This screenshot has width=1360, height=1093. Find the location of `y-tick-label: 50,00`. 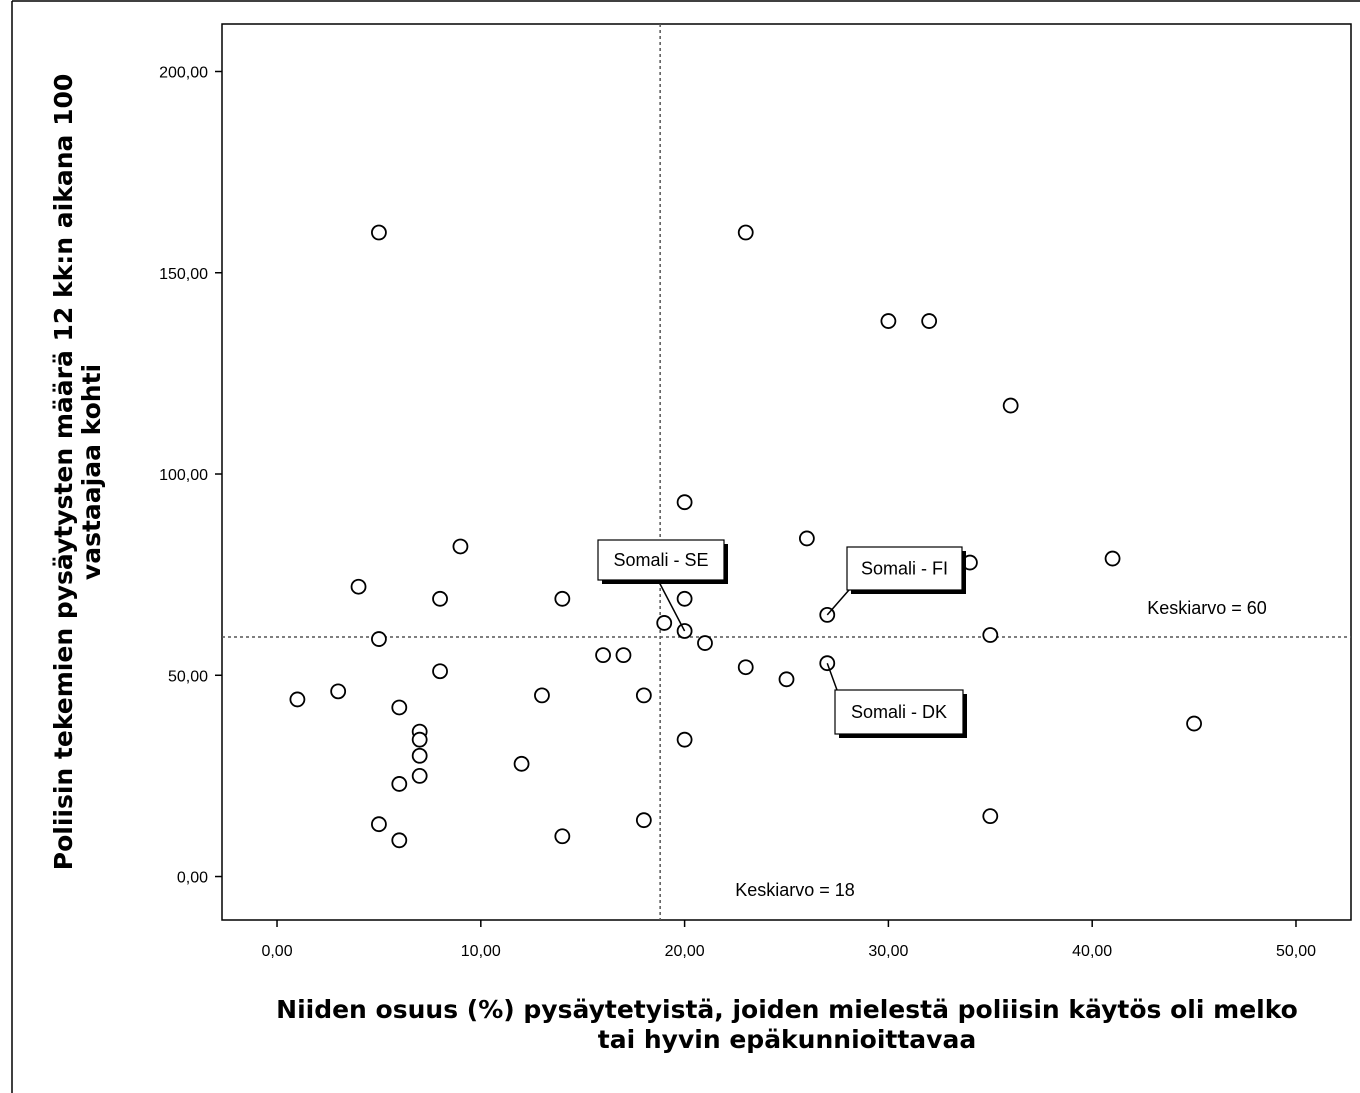

y-tick-label: 50,00 is located at coordinates (188, 676).